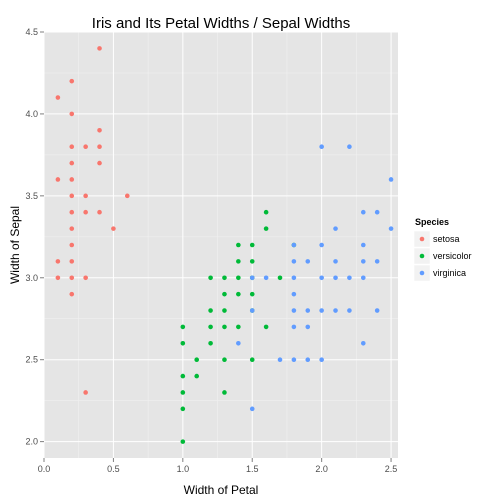 The height and width of the screenshot is (504, 504). Describe the element at coordinates (252, 469) in the screenshot. I see `x-tick-label: 1.5` at that location.